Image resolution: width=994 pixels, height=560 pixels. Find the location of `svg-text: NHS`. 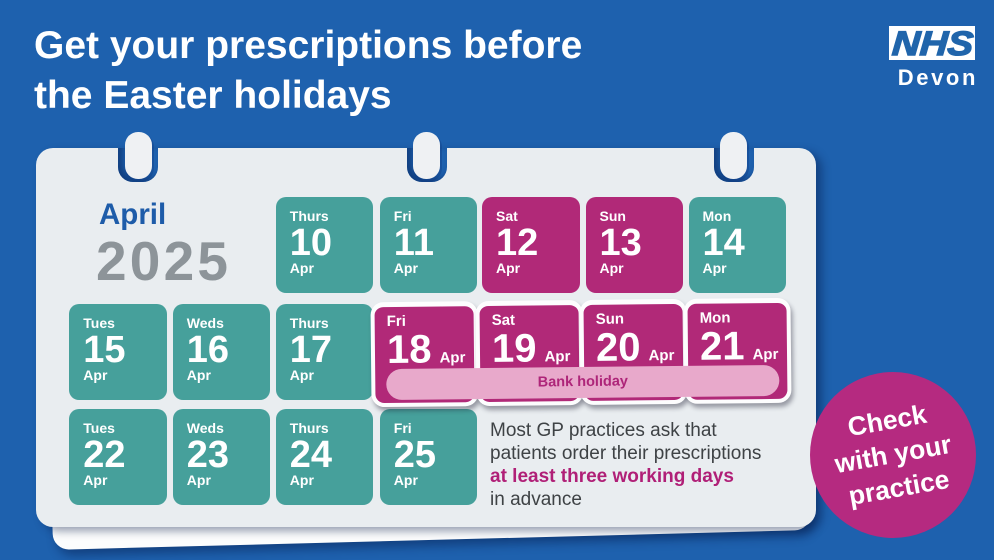

svg-text: NHS is located at coordinates (933, 43).